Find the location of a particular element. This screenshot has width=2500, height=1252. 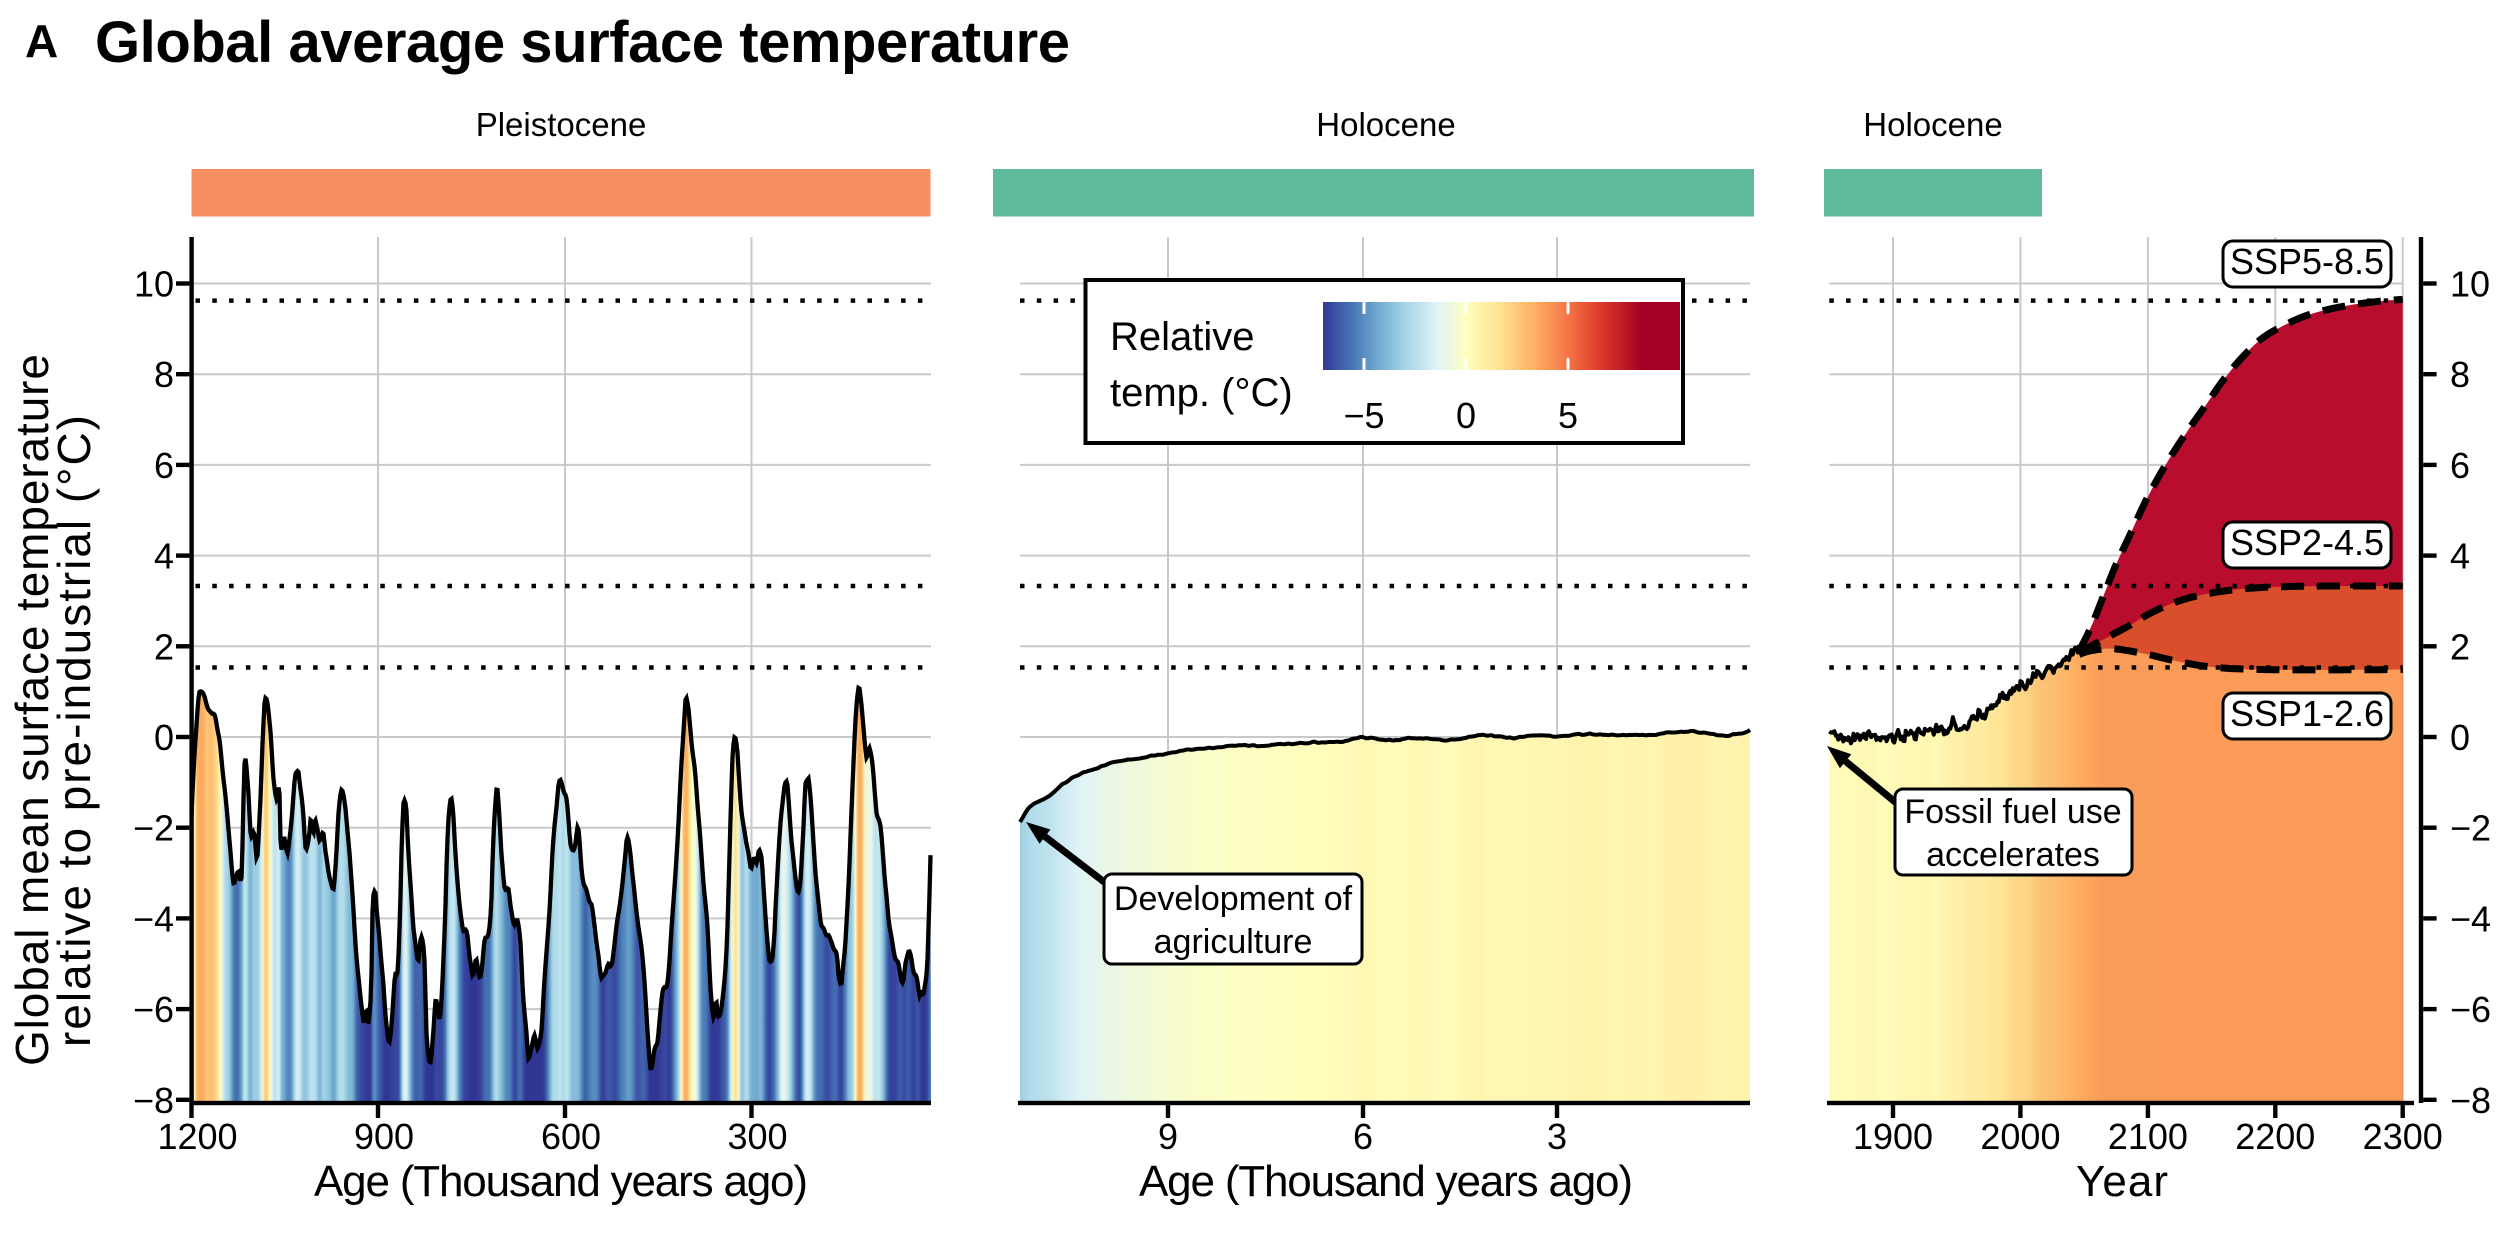

svg-text: SSP5-8.5 is located at coordinates (2307, 261).